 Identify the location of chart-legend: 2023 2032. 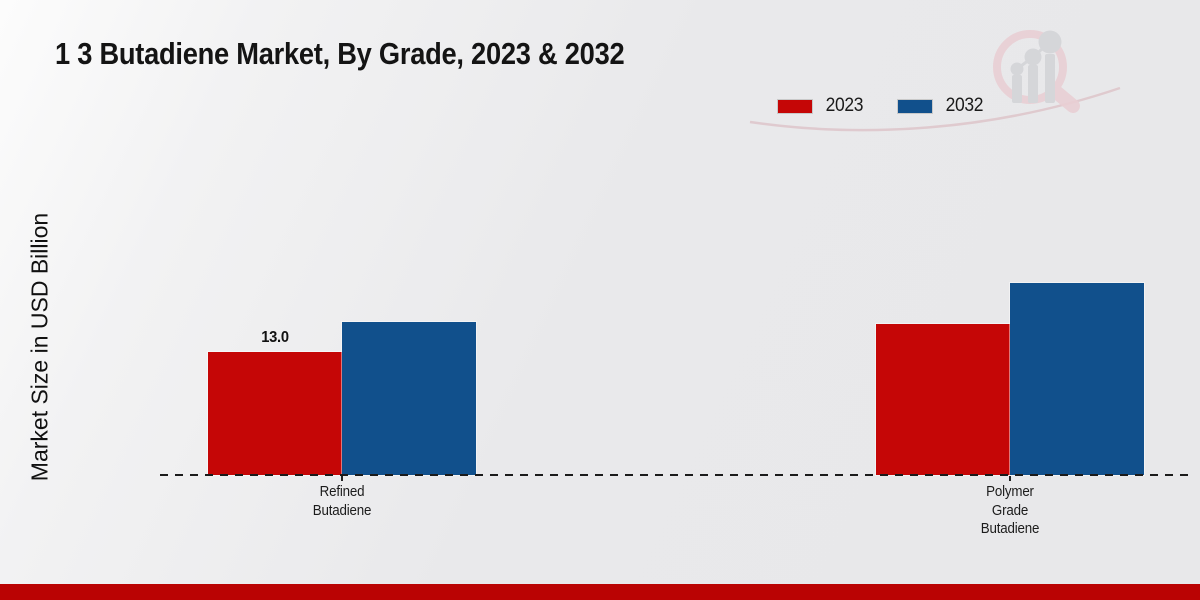
(880, 106).